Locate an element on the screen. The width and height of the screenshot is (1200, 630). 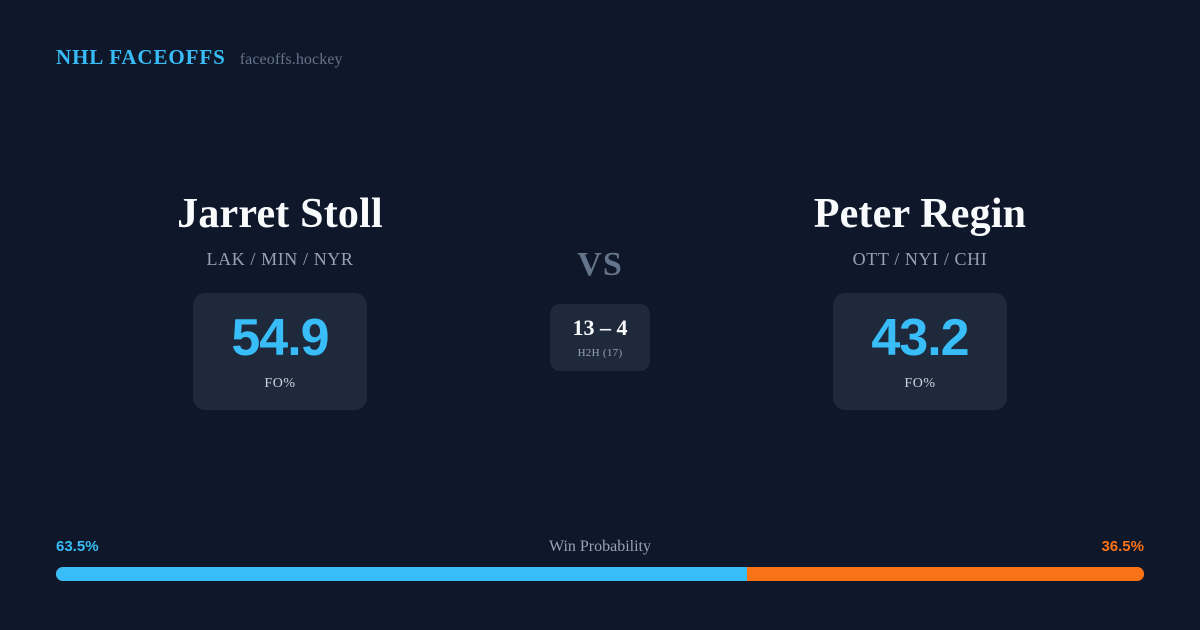
player-card-left: Jarret Stoll LAK / MIN / NYR 54.9 FO% is located at coordinates (280, 300).